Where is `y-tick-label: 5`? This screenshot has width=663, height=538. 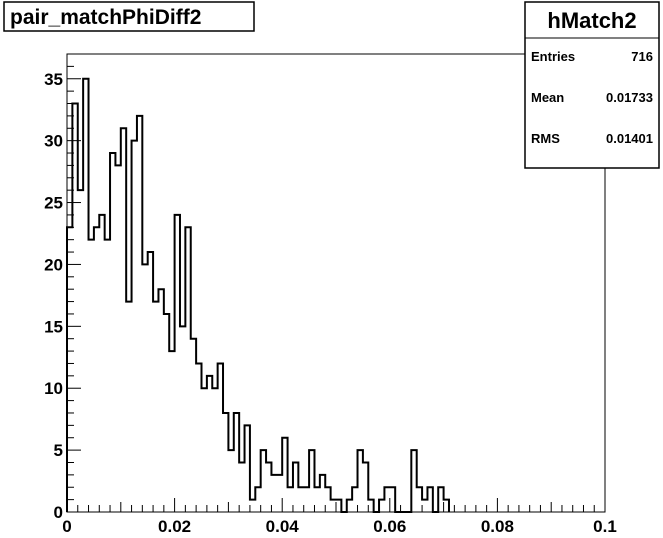
y-tick-label: 5 is located at coordinates (58, 450).